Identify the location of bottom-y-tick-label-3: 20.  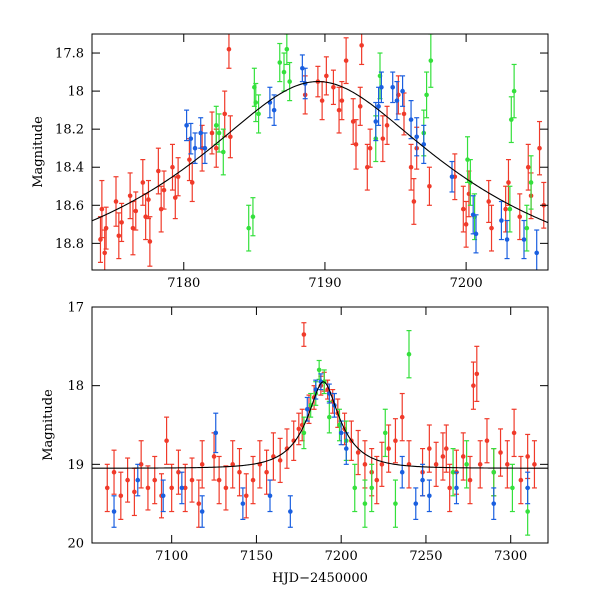
(75, 544).